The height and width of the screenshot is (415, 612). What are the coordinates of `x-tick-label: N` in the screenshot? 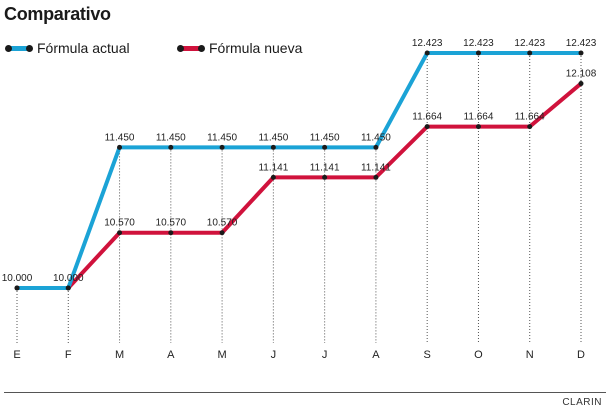 It's located at (530, 355).